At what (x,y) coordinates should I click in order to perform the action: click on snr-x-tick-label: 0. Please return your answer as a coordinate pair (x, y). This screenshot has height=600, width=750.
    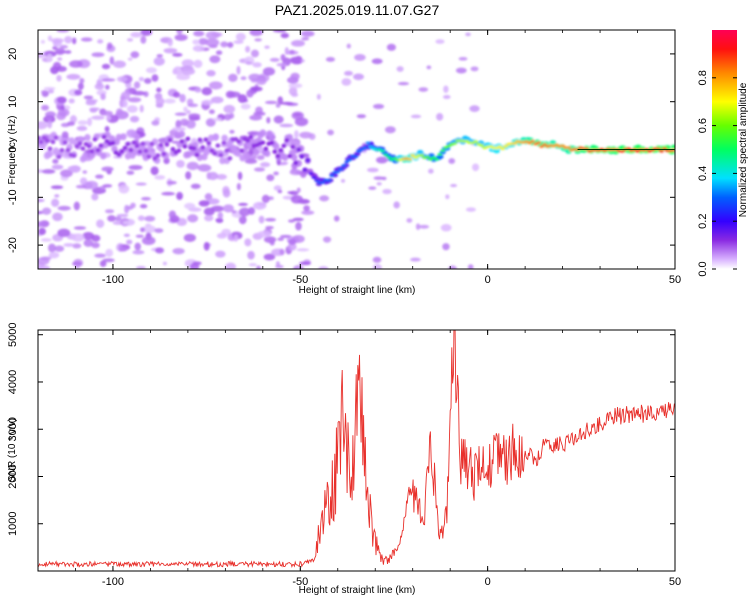
    Looking at the image, I should click on (488, 582).